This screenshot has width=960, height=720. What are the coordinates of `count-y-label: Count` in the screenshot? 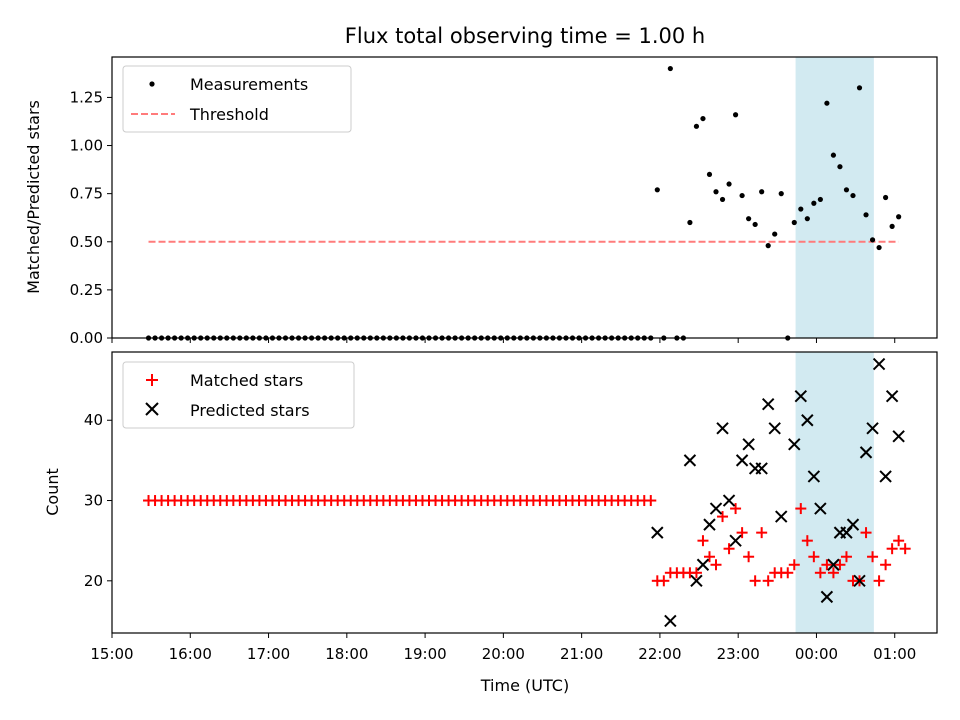 It's located at (52, 492).